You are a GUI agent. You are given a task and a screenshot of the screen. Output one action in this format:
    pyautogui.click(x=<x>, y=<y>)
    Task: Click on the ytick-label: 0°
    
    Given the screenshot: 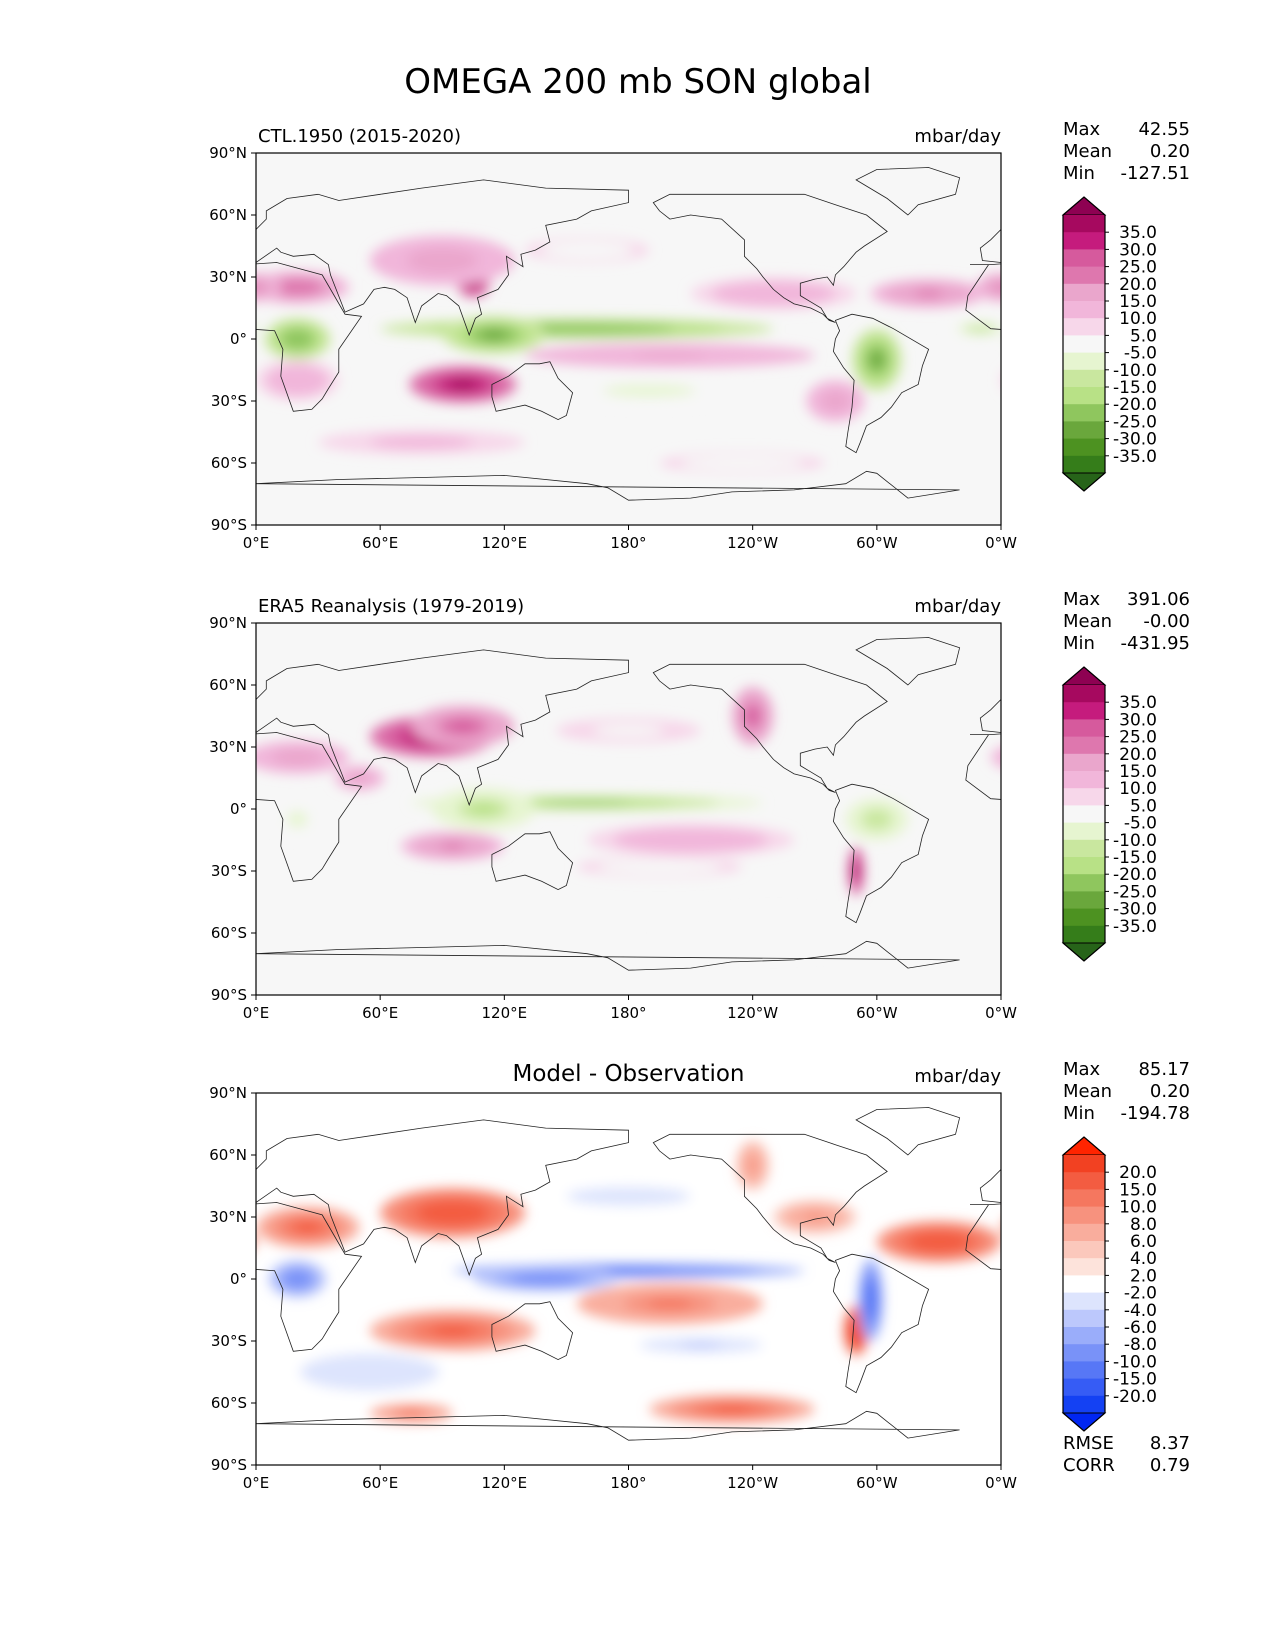 What is the action you would take?
    pyautogui.click(x=238, y=809)
    